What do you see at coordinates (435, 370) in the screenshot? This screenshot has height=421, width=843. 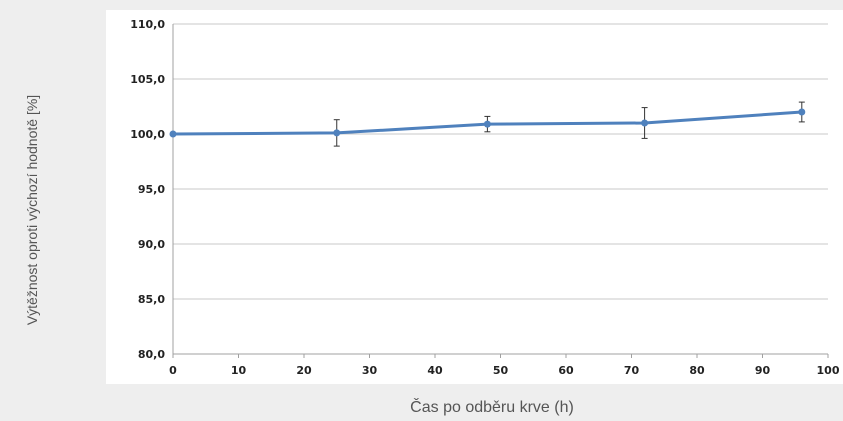 I see `x-tick-label: 40` at bounding box center [435, 370].